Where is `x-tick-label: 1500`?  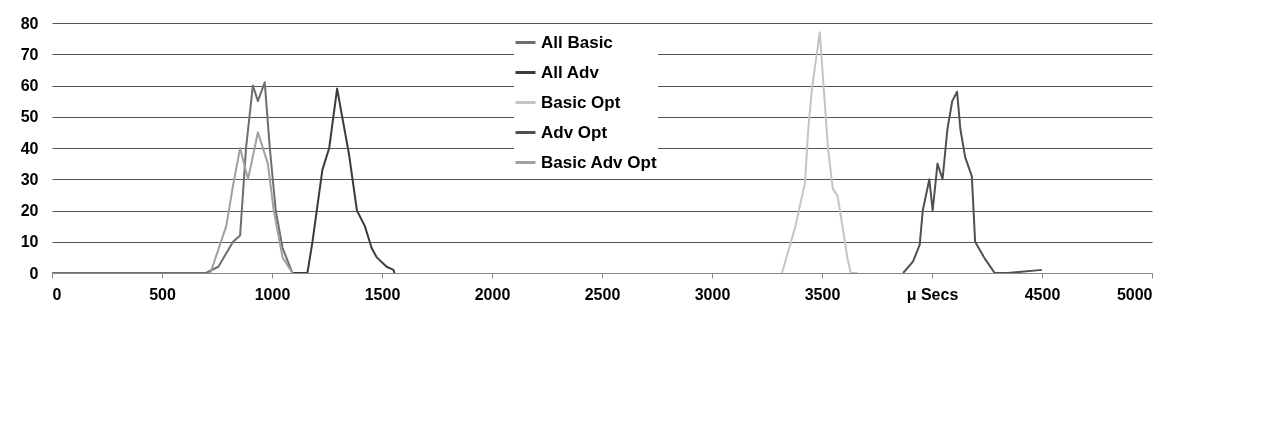 x-tick-label: 1500 is located at coordinates (382, 294).